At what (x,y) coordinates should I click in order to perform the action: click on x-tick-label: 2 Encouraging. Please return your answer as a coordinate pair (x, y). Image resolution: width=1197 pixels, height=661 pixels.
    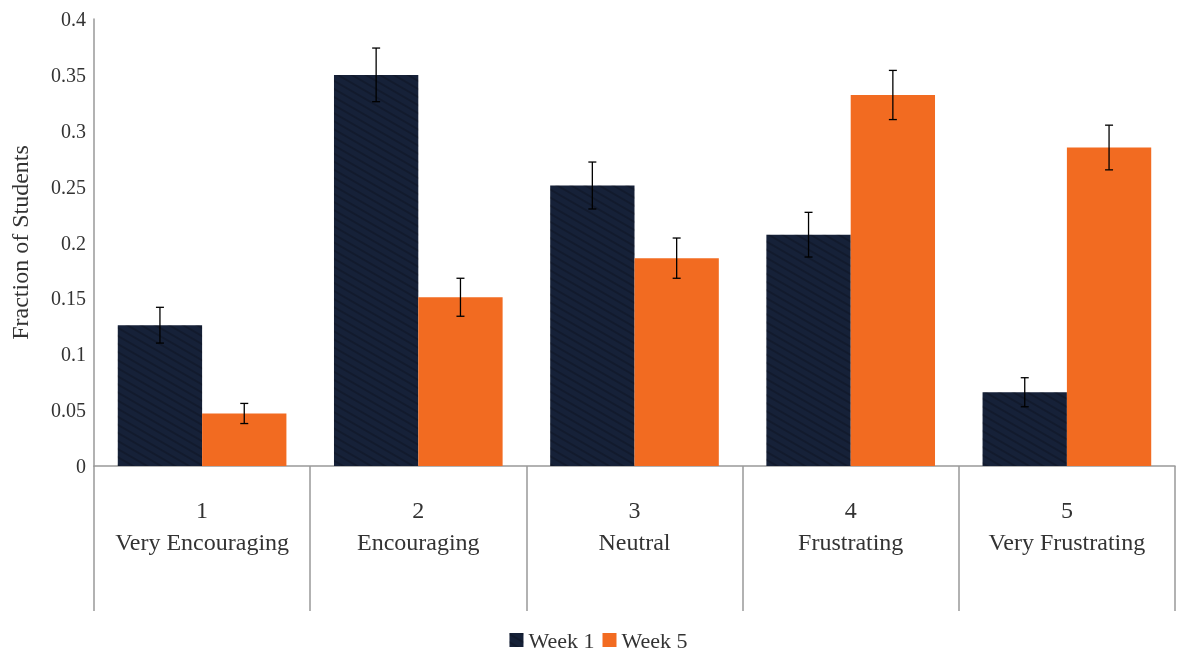
    Looking at the image, I should click on (418, 526).